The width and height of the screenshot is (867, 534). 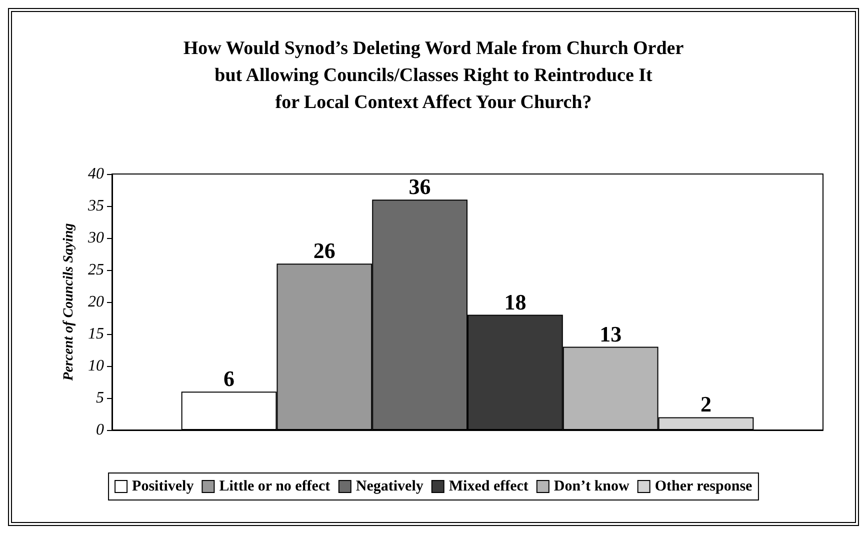 What do you see at coordinates (96, 270) in the screenshot?
I see `y-tick-label: 25` at bounding box center [96, 270].